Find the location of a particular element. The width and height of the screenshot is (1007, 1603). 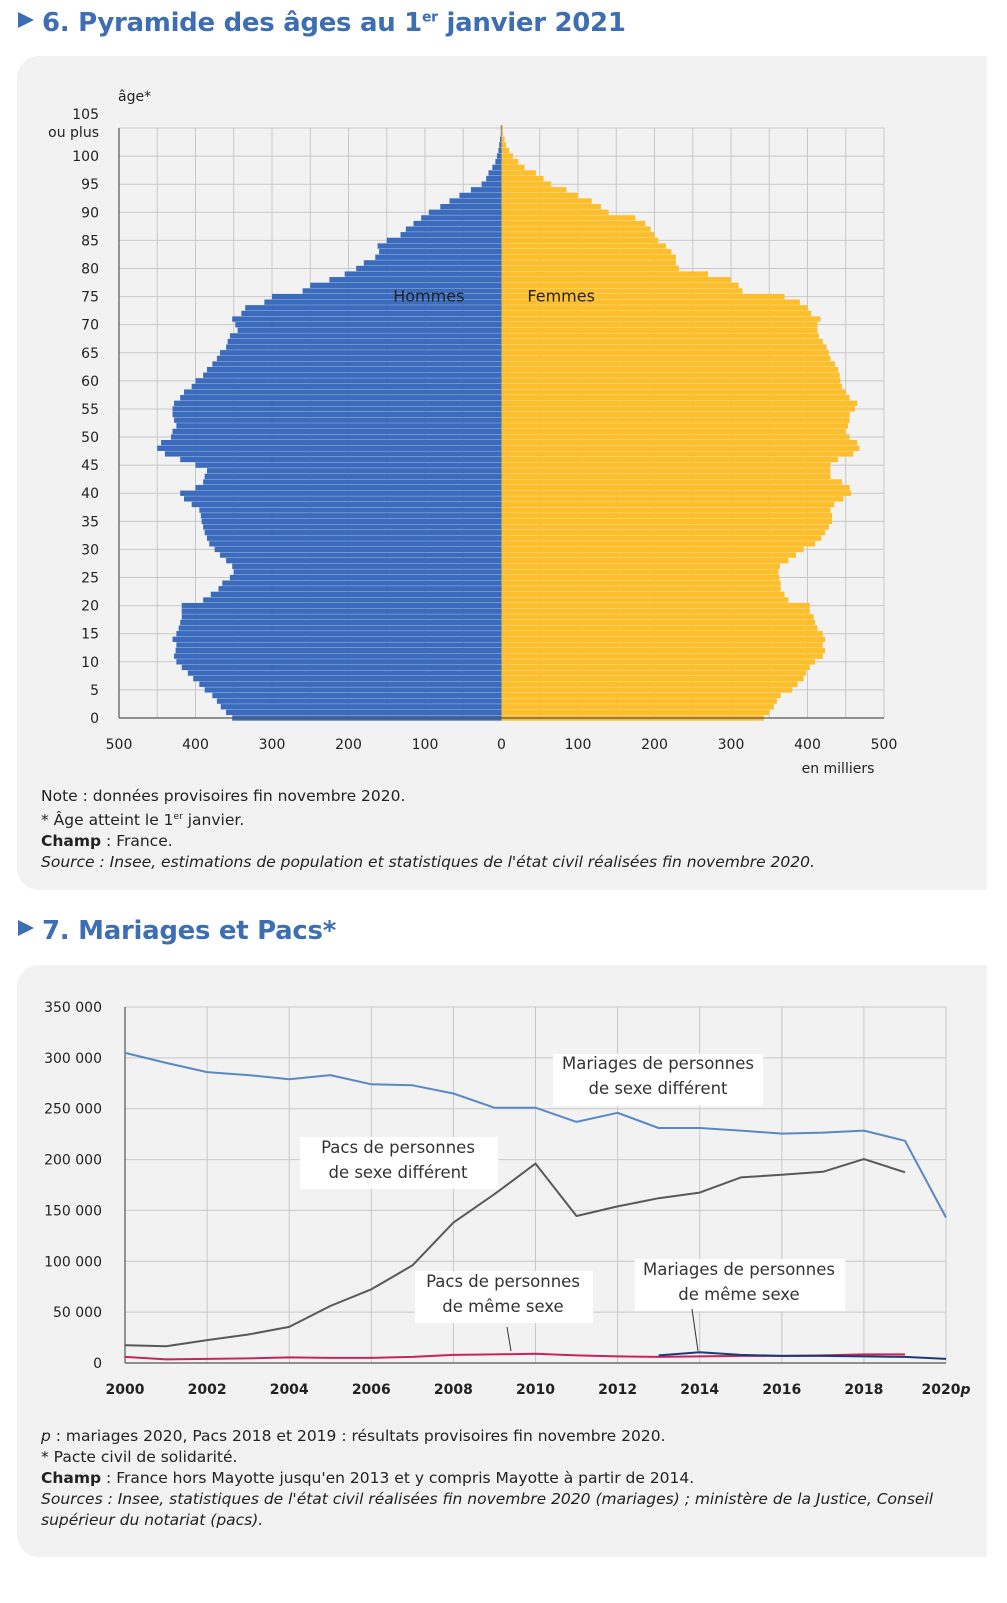

pacs-note: * Pacte civil de solidarité. is located at coordinates (139, 1457).